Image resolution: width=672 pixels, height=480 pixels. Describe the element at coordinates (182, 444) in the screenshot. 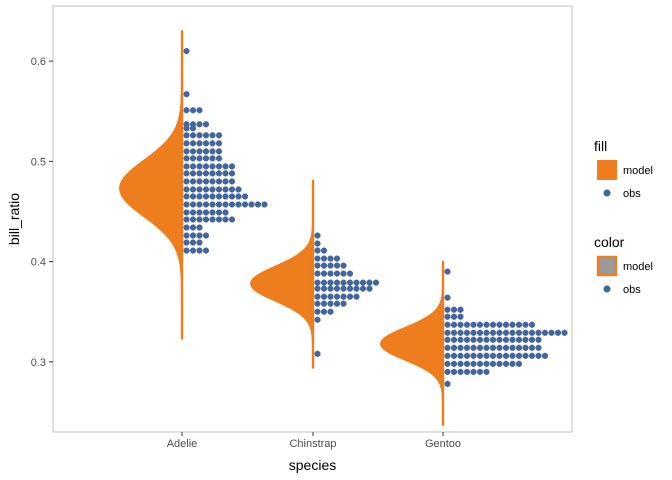

I see `x-tick-label-adelie: Adelie` at that location.